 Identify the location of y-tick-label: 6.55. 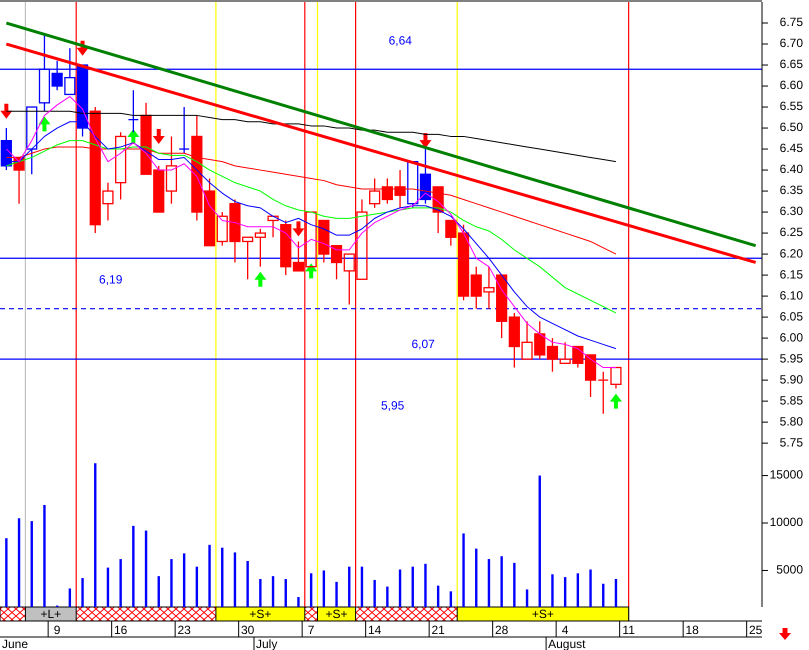
(792, 106).